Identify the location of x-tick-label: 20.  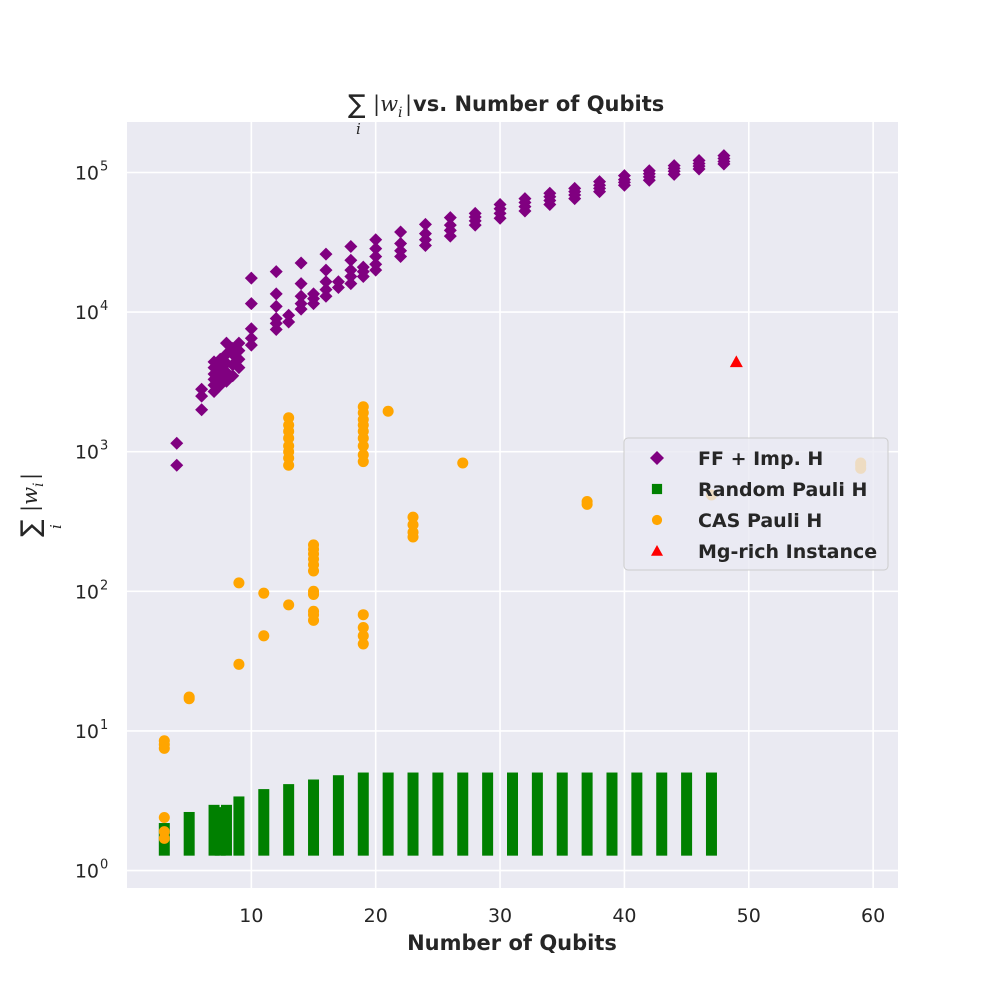
(376, 916).